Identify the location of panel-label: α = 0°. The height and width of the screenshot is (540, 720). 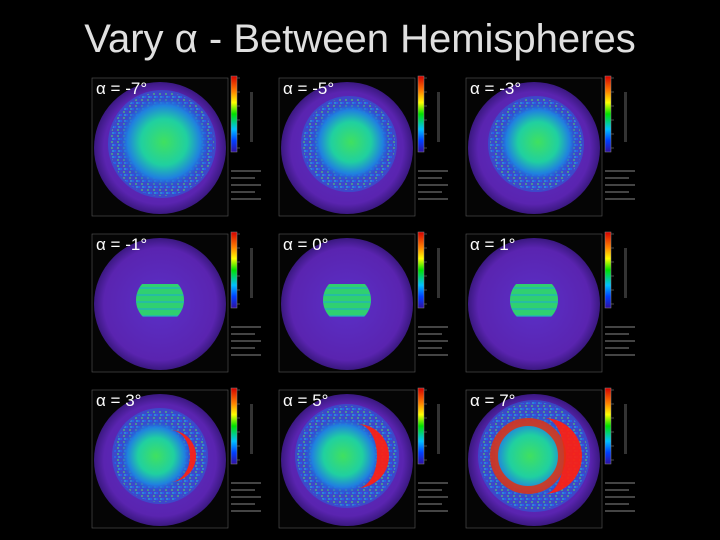
(305, 244).